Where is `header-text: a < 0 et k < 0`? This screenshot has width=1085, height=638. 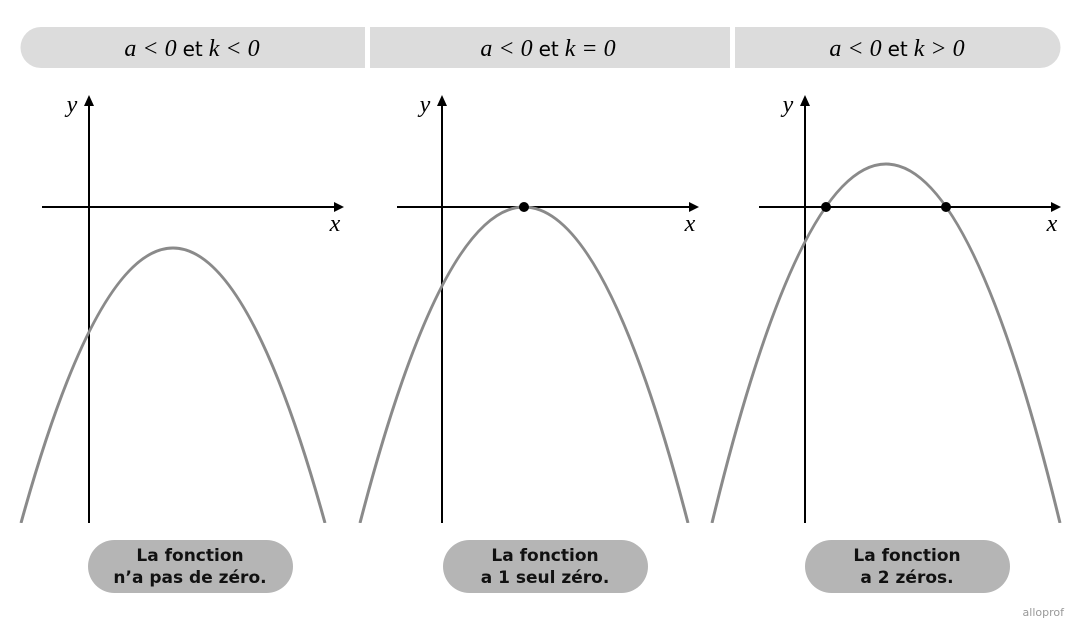 header-text: a < 0 et k < 0 is located at coordinates (191, 49).